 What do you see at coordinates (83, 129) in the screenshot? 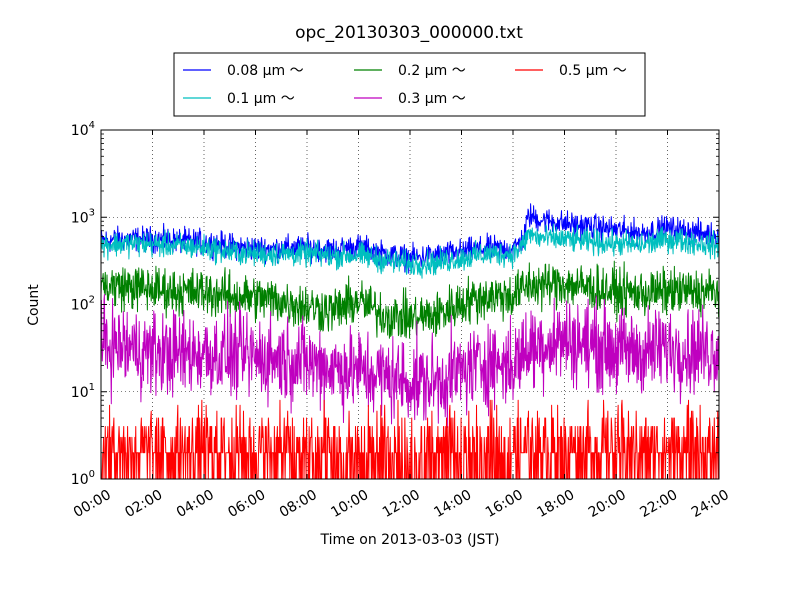
I see `y-tick-label: 10⁴` at bounding box center [83, 129].